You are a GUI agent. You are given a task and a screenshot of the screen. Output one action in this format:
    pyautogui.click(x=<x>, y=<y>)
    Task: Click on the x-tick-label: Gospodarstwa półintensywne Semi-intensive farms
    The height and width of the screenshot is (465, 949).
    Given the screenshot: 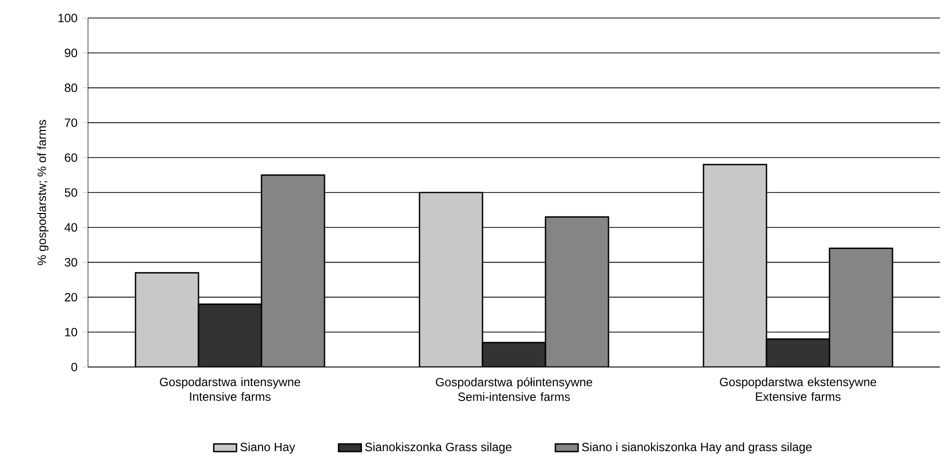 What is the action you would take?
    pyautogui.click(x=514, y=389)
    